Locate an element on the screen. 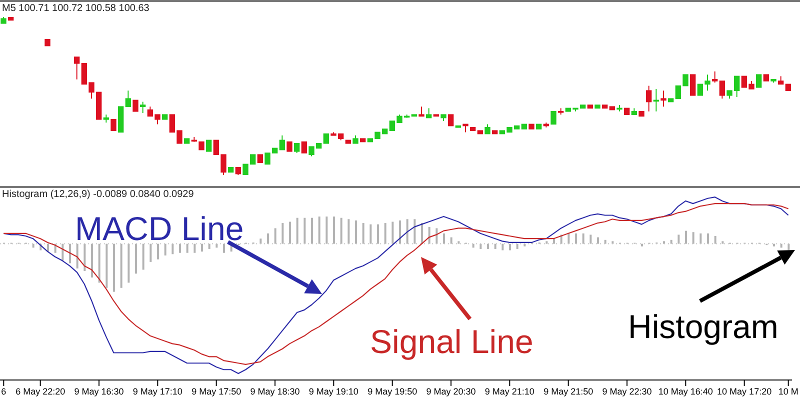 This screenshot has height=400, width=800. chart-title: M5 100.71 100.72 100.58 100.63 is located at coordinates (76, 8).